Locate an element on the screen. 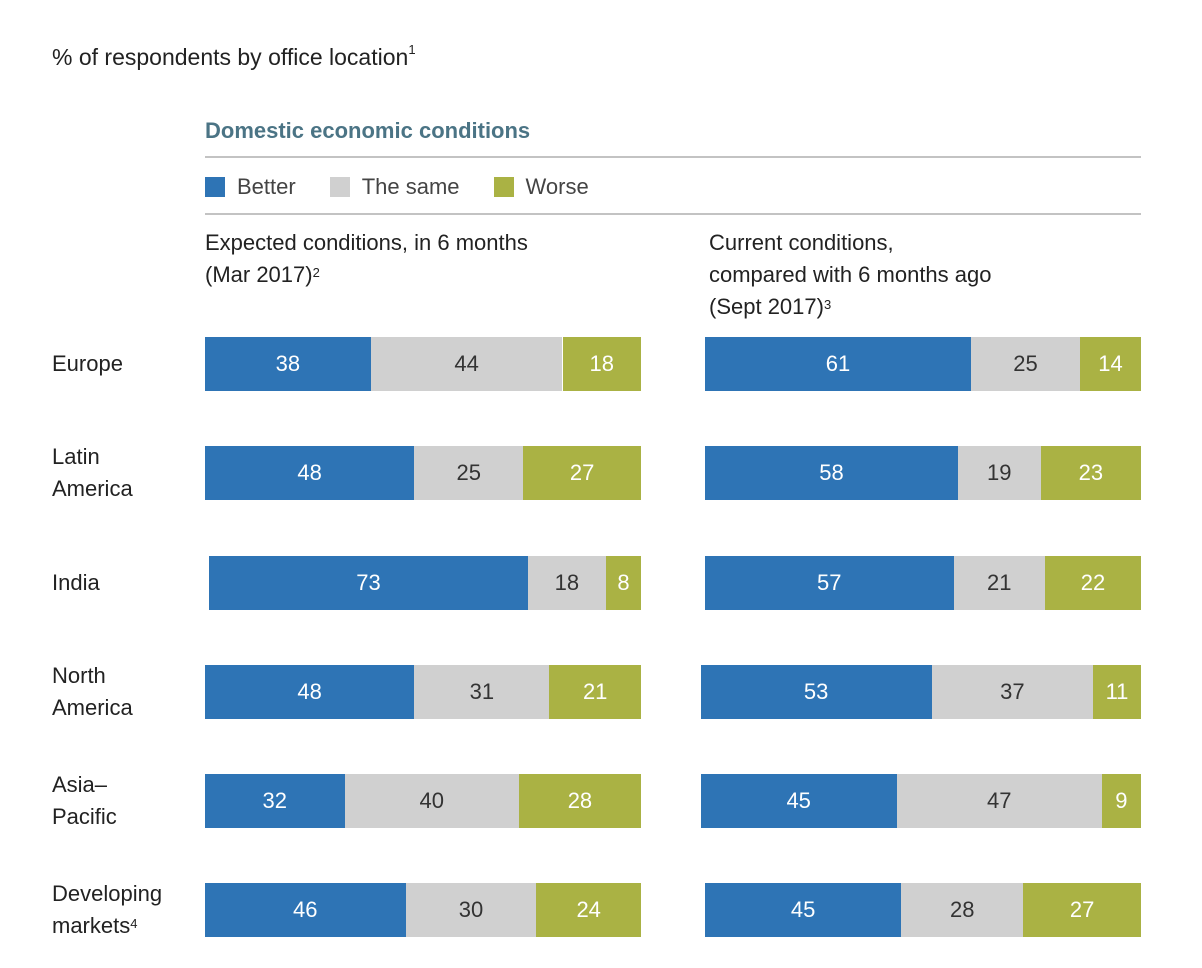 Image resolution: width=1202 pixels, height=968 pixels. row-label-line: Asia– is located at coordinates (80, 784).